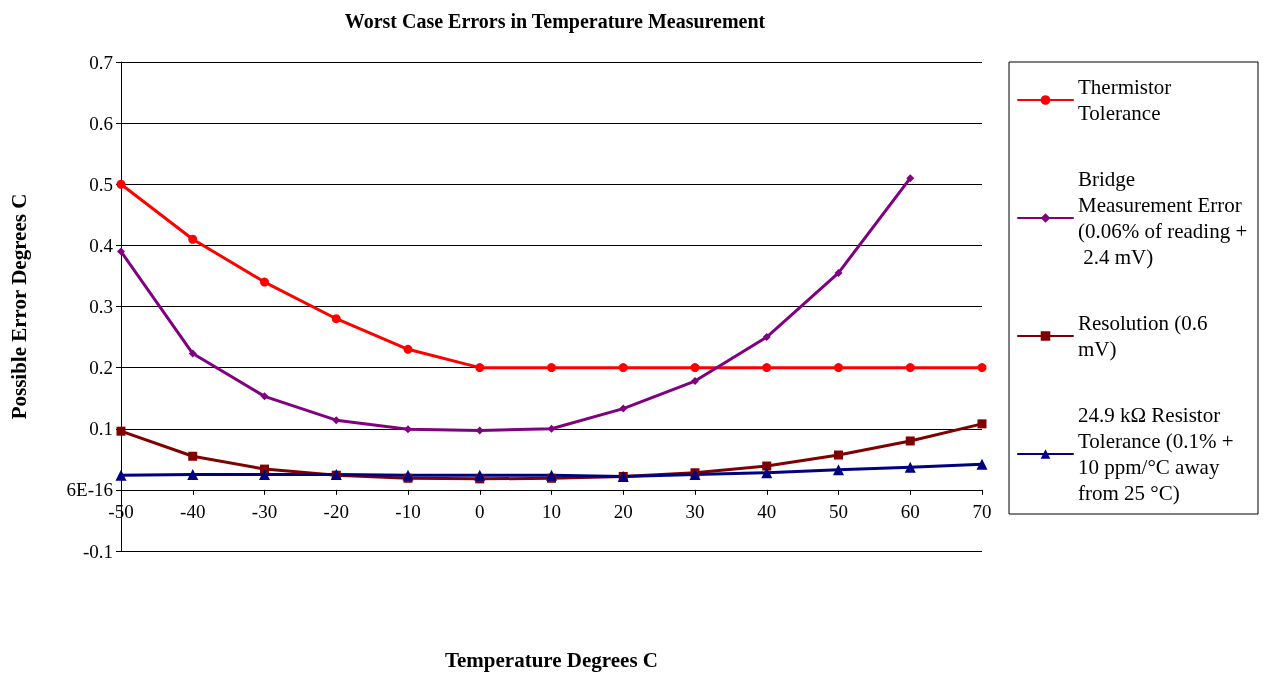 The width and height of the screenshot is (1264, 675). What do you see at coordinates (193, 511) in the screenshot?
I see `x-tick-label: -40` at bounding box center [193, 511].